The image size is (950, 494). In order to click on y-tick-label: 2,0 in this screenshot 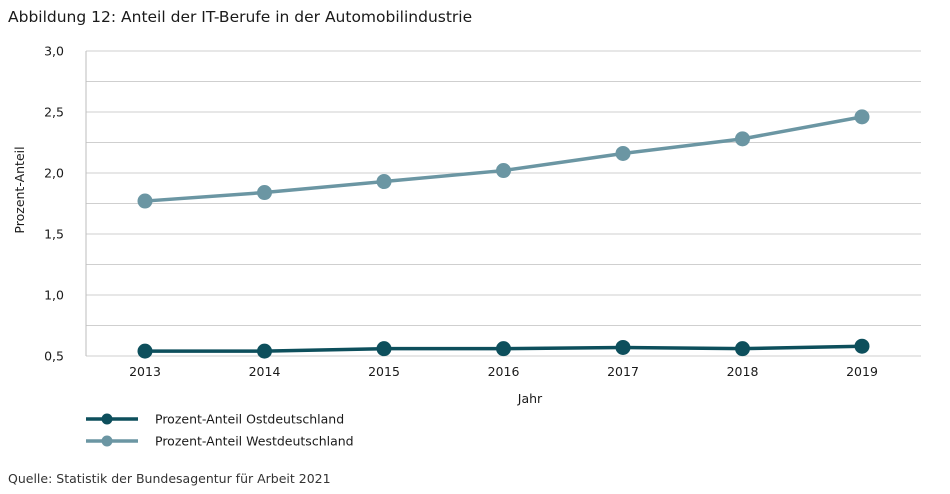, I will do `click(54, 173)`.